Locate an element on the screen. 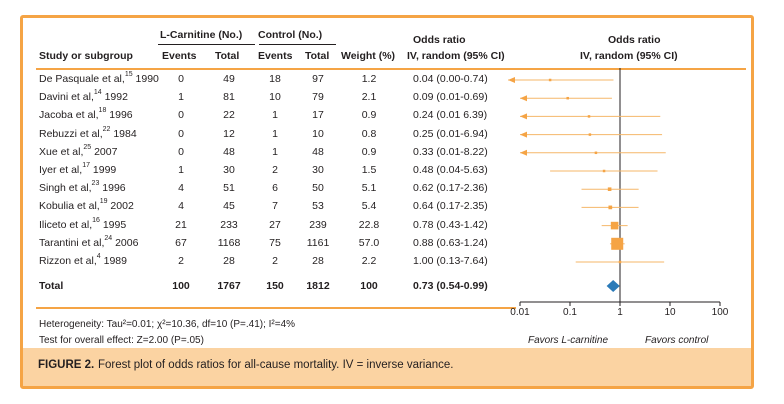  row-total2: 97 is located at coordinates (318, 79).